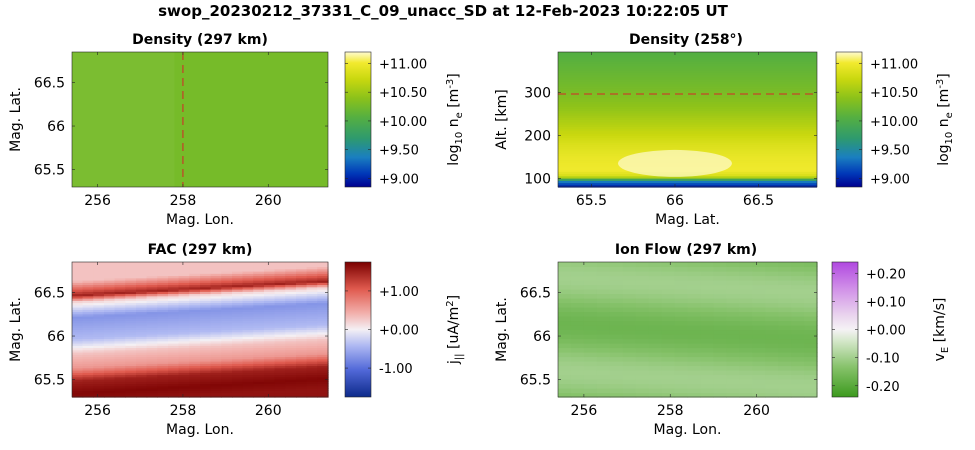 This screenshot has height=450, width=975. I want to click on fac_map-ytick-label: 66, so click(56, 337).